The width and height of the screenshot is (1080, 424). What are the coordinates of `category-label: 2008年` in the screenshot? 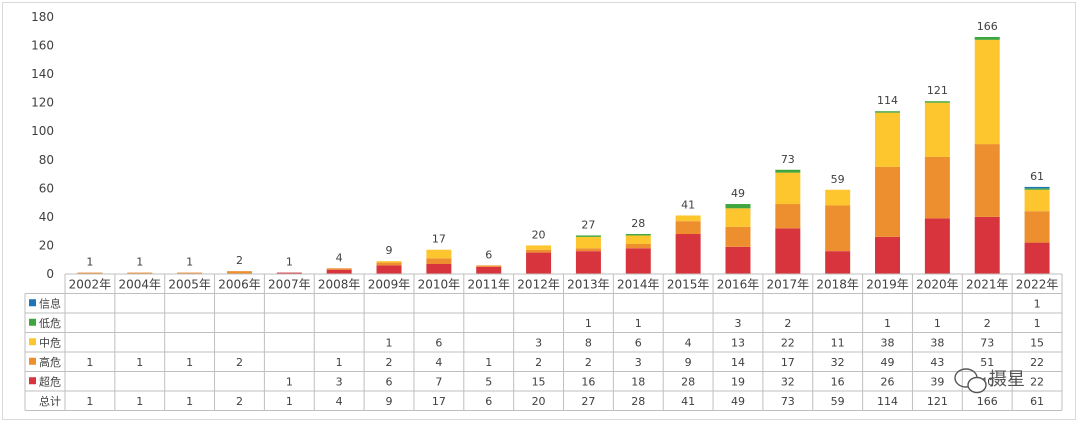 It's located at (339, 284).